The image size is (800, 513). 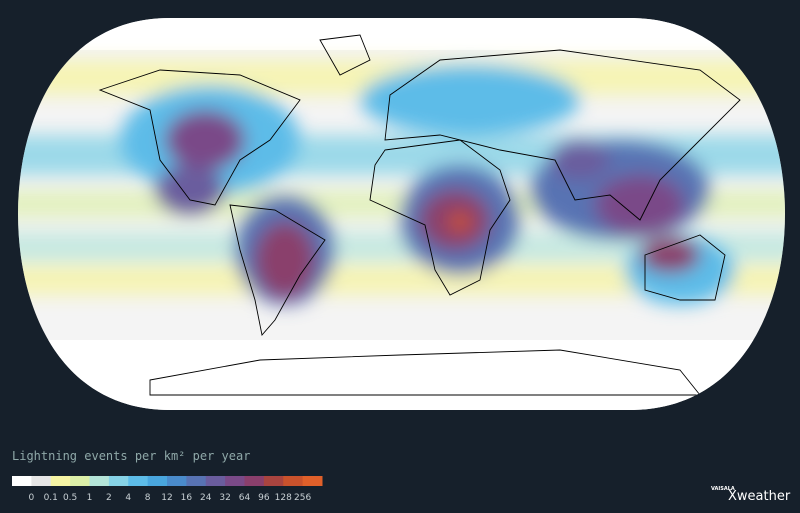 I want to click on color-bar, so click(x=167, y=481).